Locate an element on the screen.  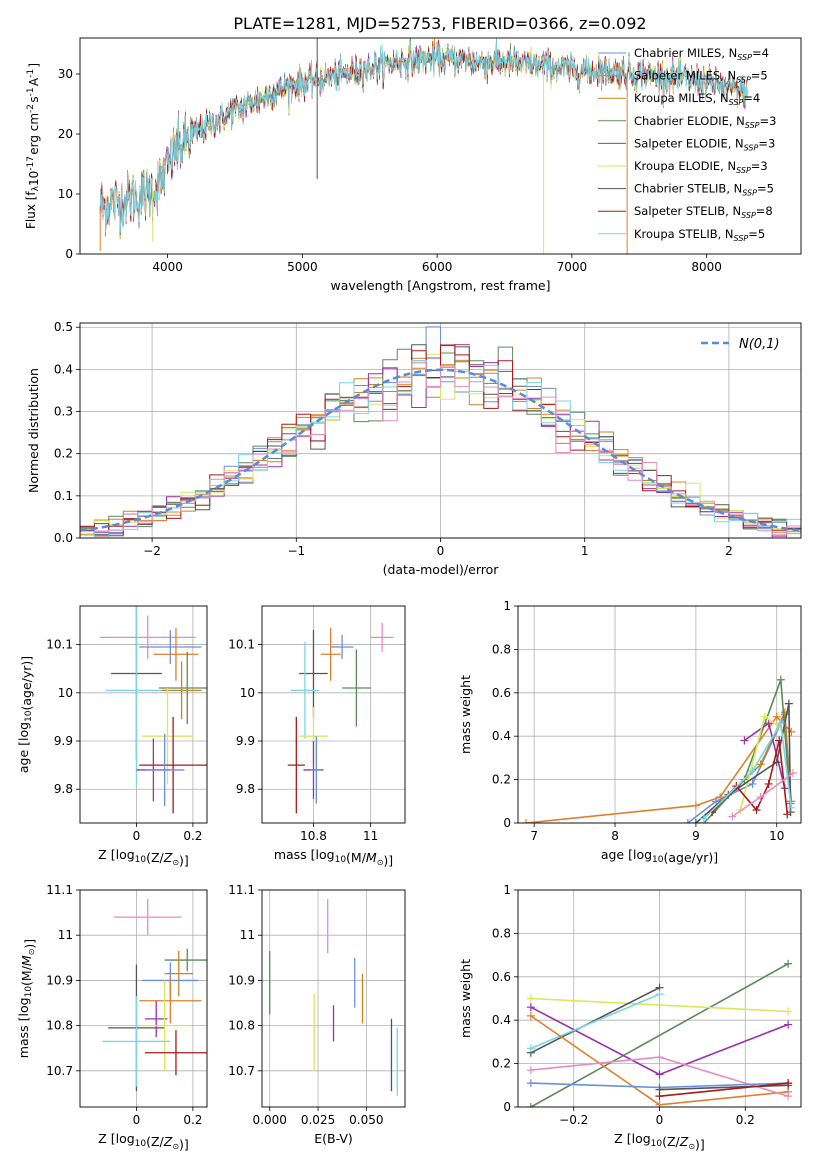
x-tick-label: 11 is located at coordinates (370, 836).